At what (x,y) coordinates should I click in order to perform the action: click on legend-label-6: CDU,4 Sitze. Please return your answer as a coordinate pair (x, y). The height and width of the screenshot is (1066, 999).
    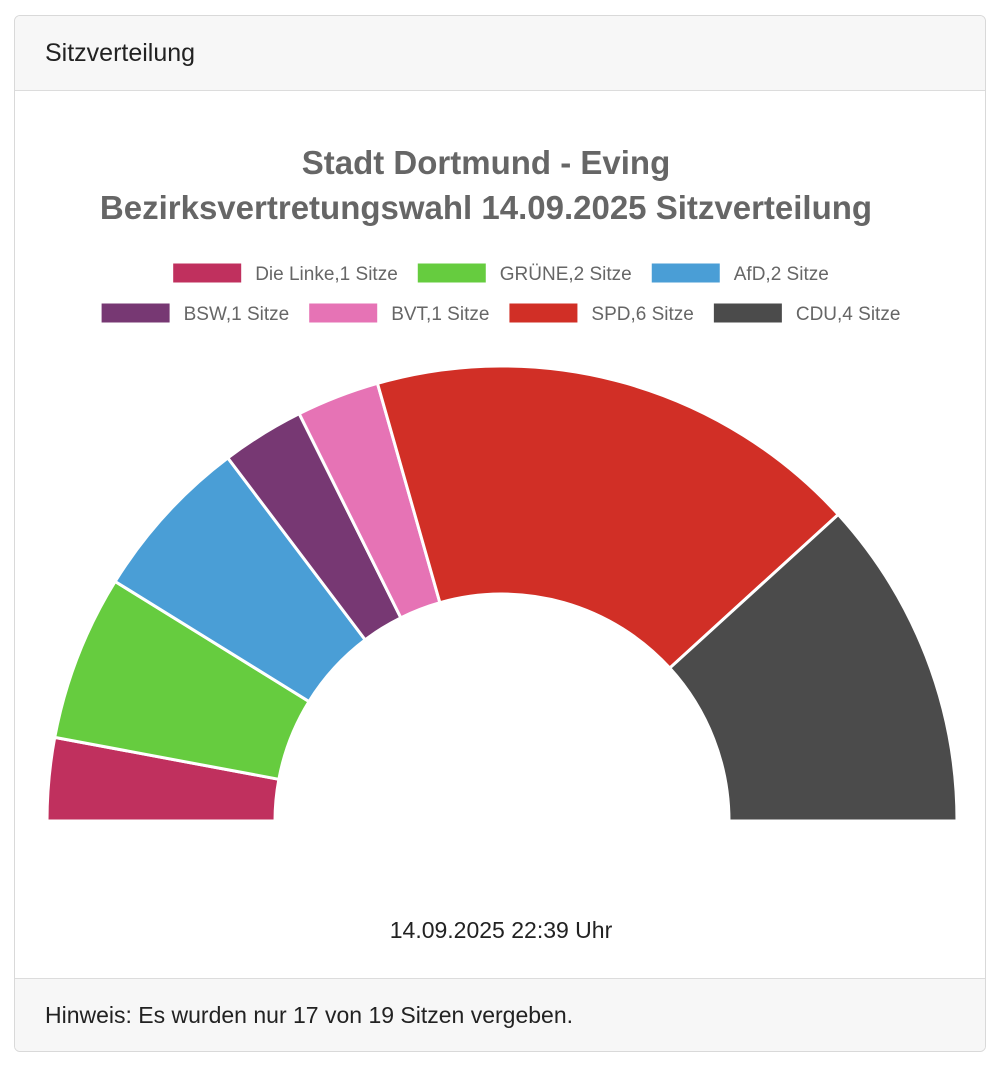
    Looking at the image, I should click on (848, 314).